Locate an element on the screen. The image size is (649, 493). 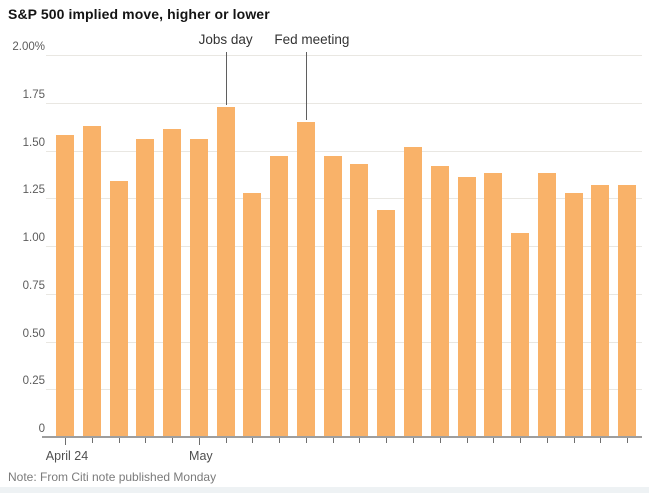
y-axis-label: 0.25 is located at coordinates (33, 381).